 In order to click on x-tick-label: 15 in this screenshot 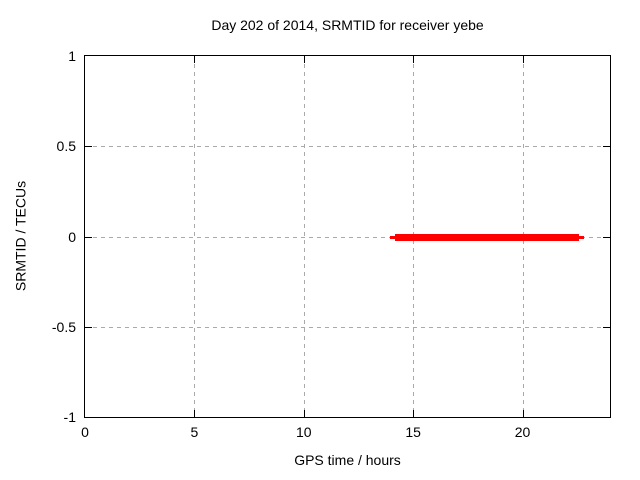, I will do `click(413, 432)`.